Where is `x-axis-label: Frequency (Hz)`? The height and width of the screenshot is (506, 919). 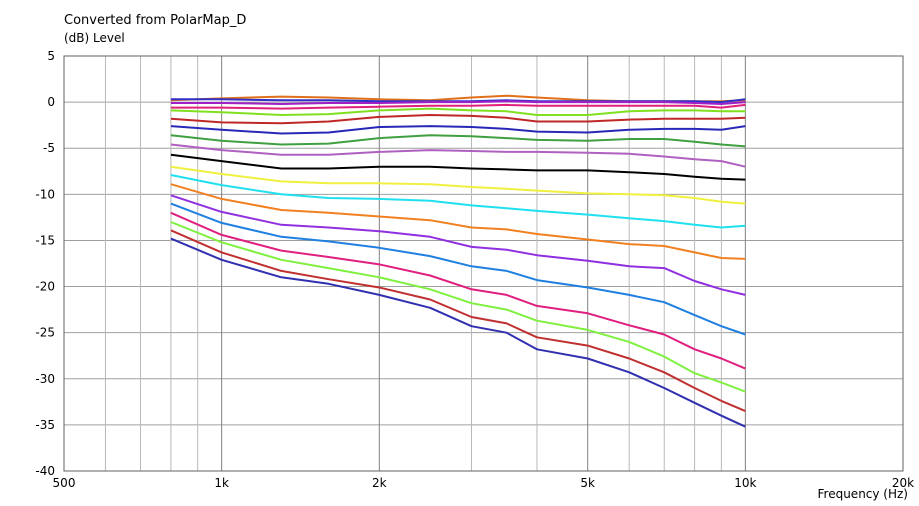
x-axis-label: Frequency (Hz) is located at coordinates (863, 494).